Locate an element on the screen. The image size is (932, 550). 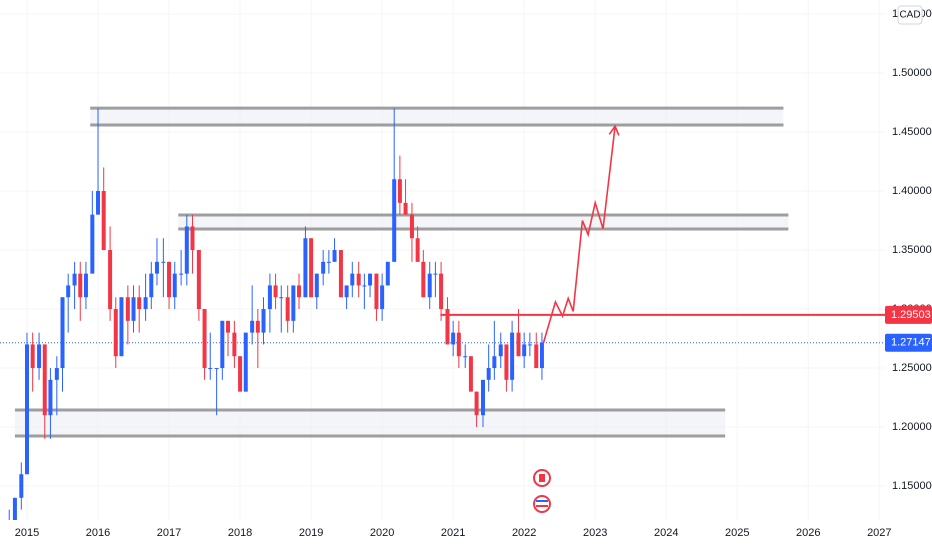
x-tick-label: 2022 is located at coordinates (524, 533).